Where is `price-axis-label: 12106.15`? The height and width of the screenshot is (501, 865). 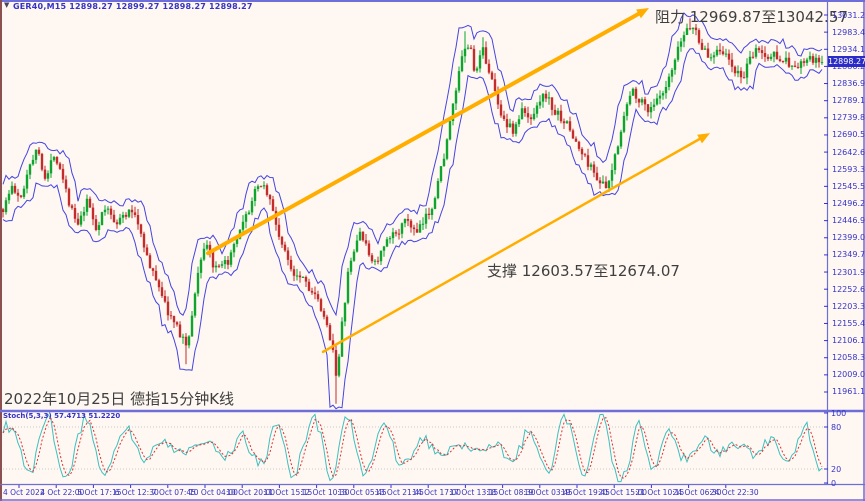 price-axis-label: 12106.15 is located at coordinates (848, 341).